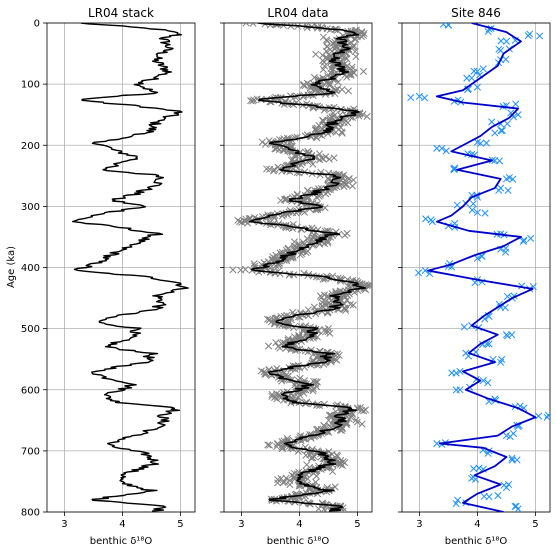  Describe the element at coordinates (121, 13) in the screenshot. I see `panel-title: LR04 stack` at that location.